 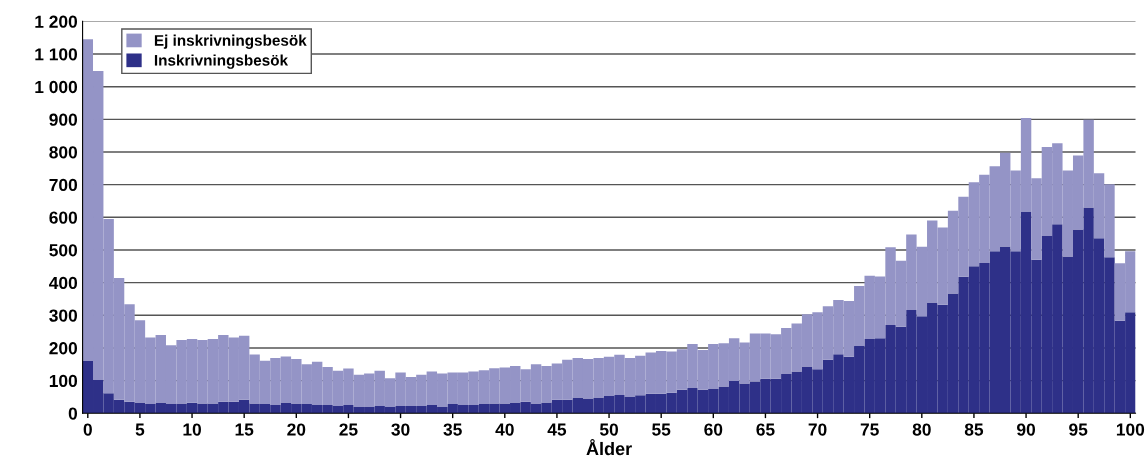 What do you see at coordinates (230, 41) in the screenshot?
I see `legend-label: Ej inskrivningsbesök` at bounding box center [230, 41].